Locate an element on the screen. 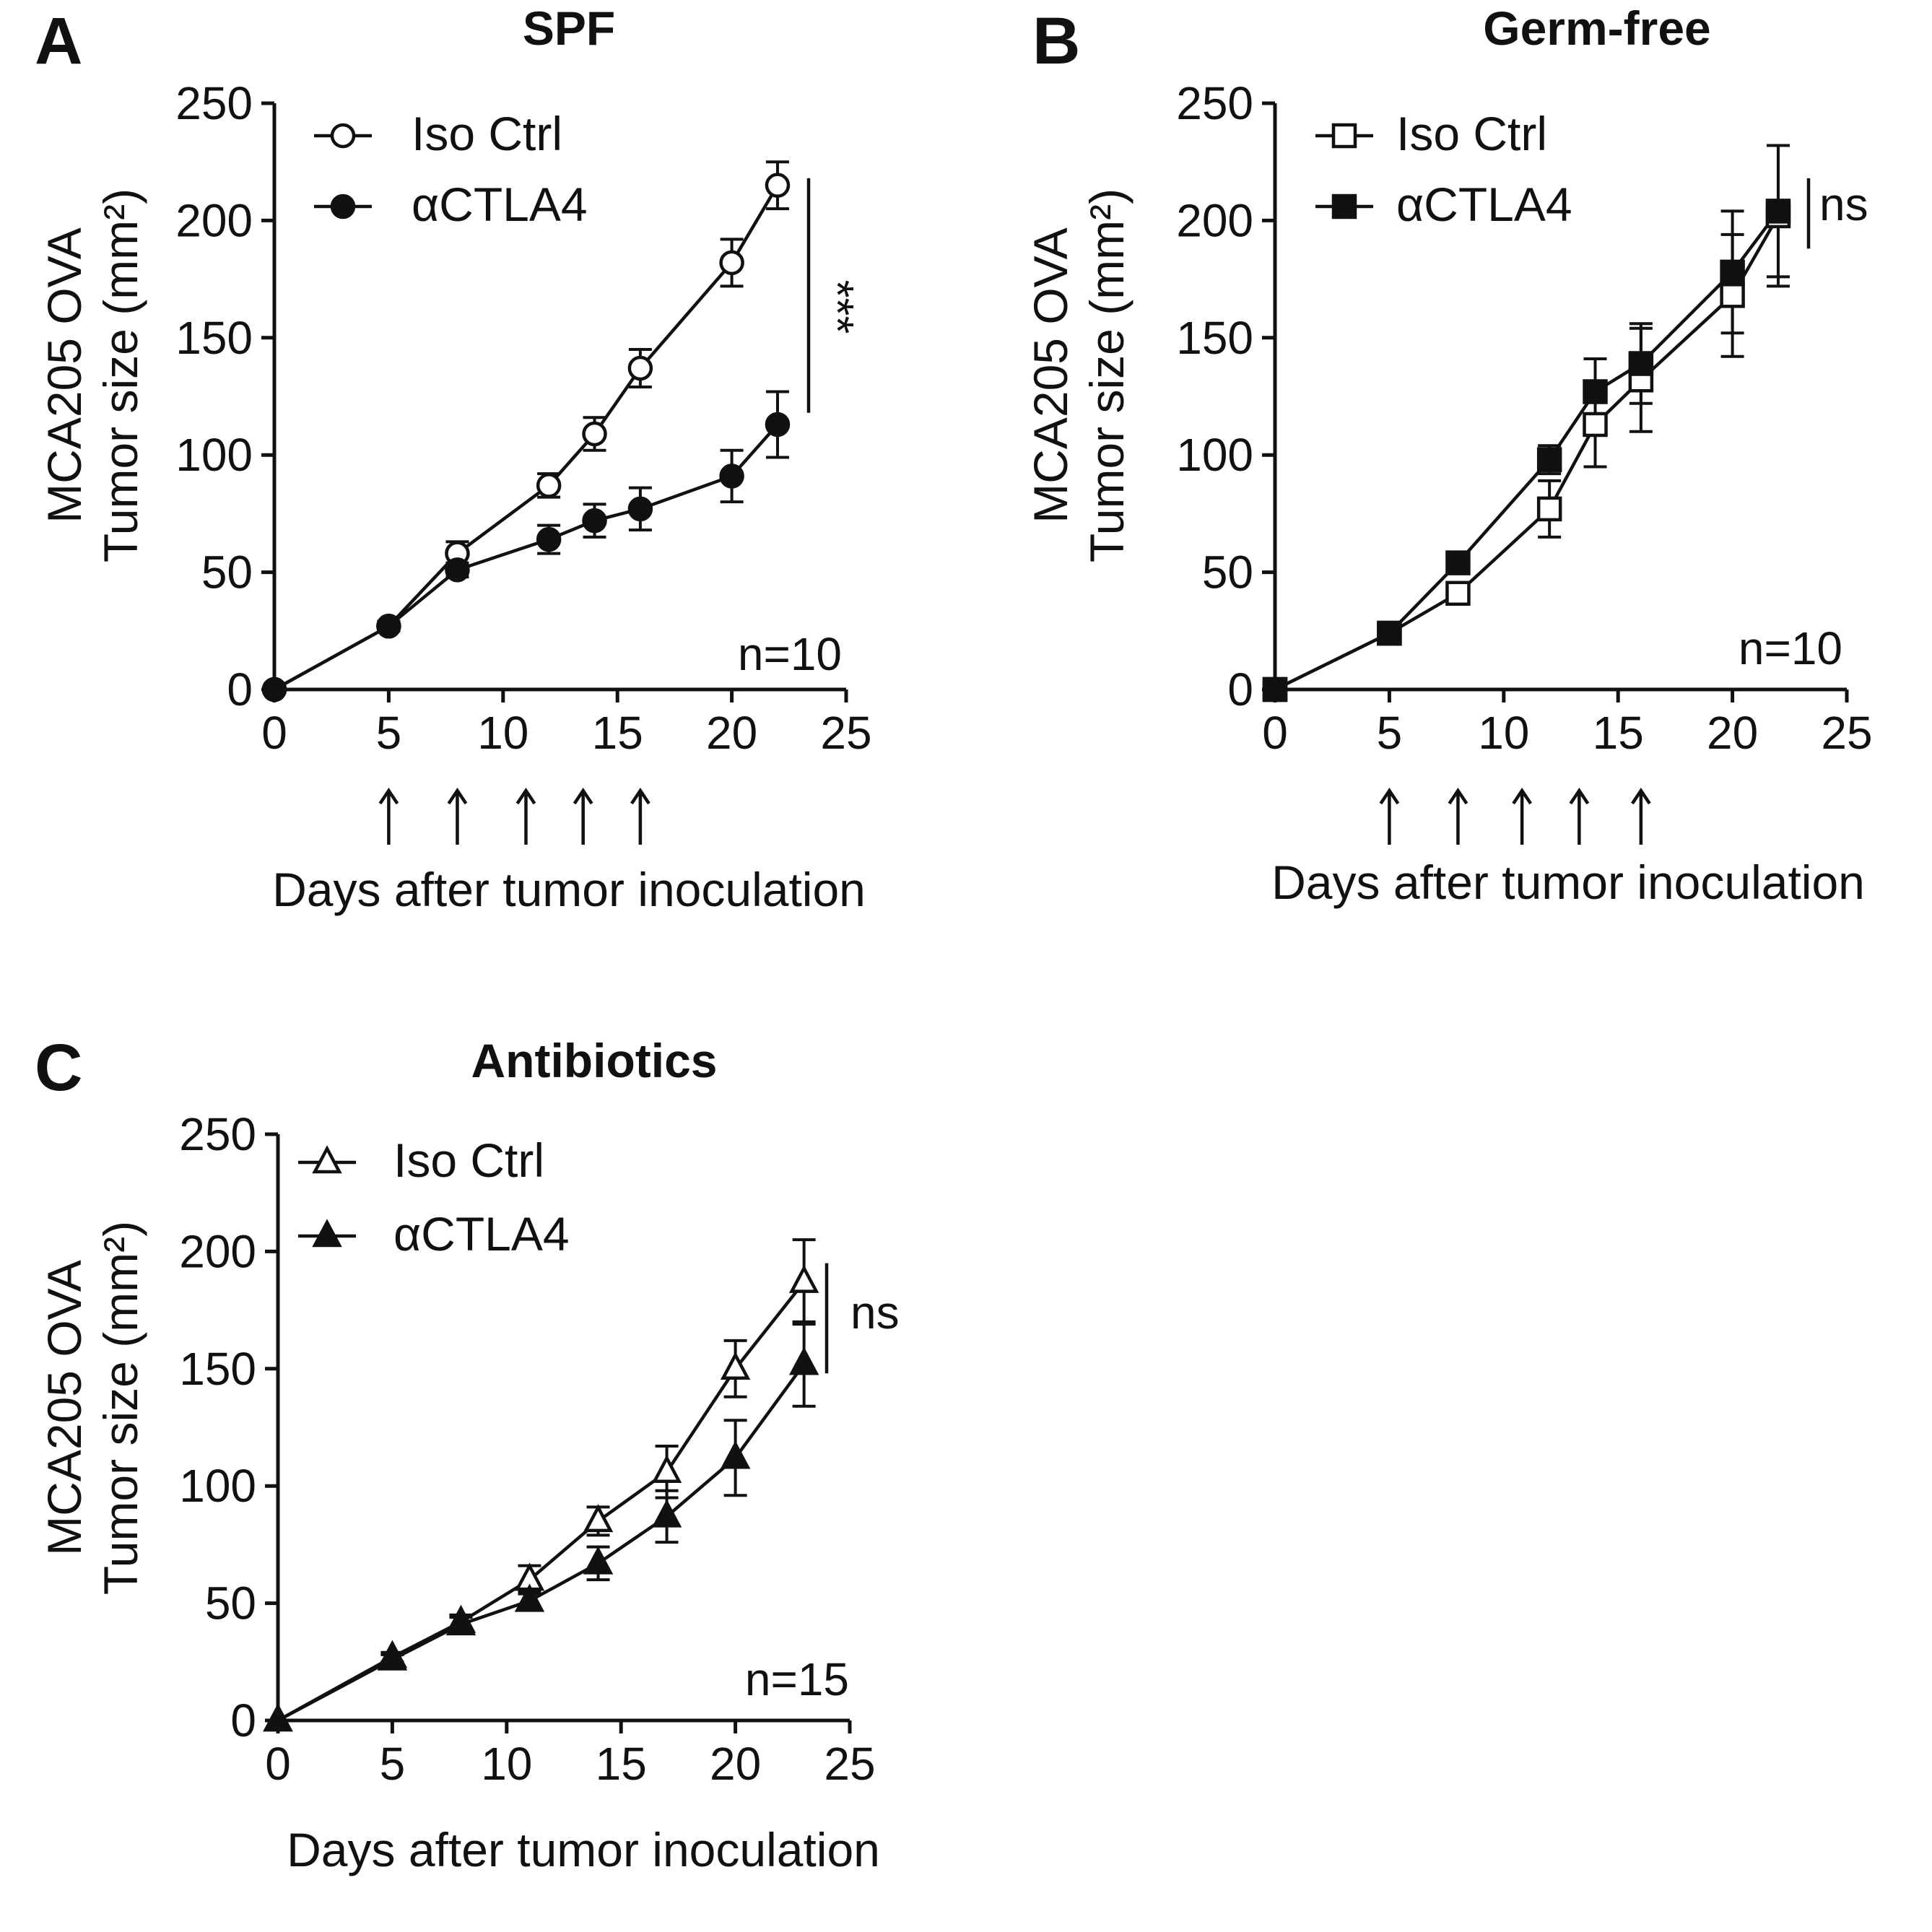  panel-letter-c: C is located at coordinates (58, 1068).